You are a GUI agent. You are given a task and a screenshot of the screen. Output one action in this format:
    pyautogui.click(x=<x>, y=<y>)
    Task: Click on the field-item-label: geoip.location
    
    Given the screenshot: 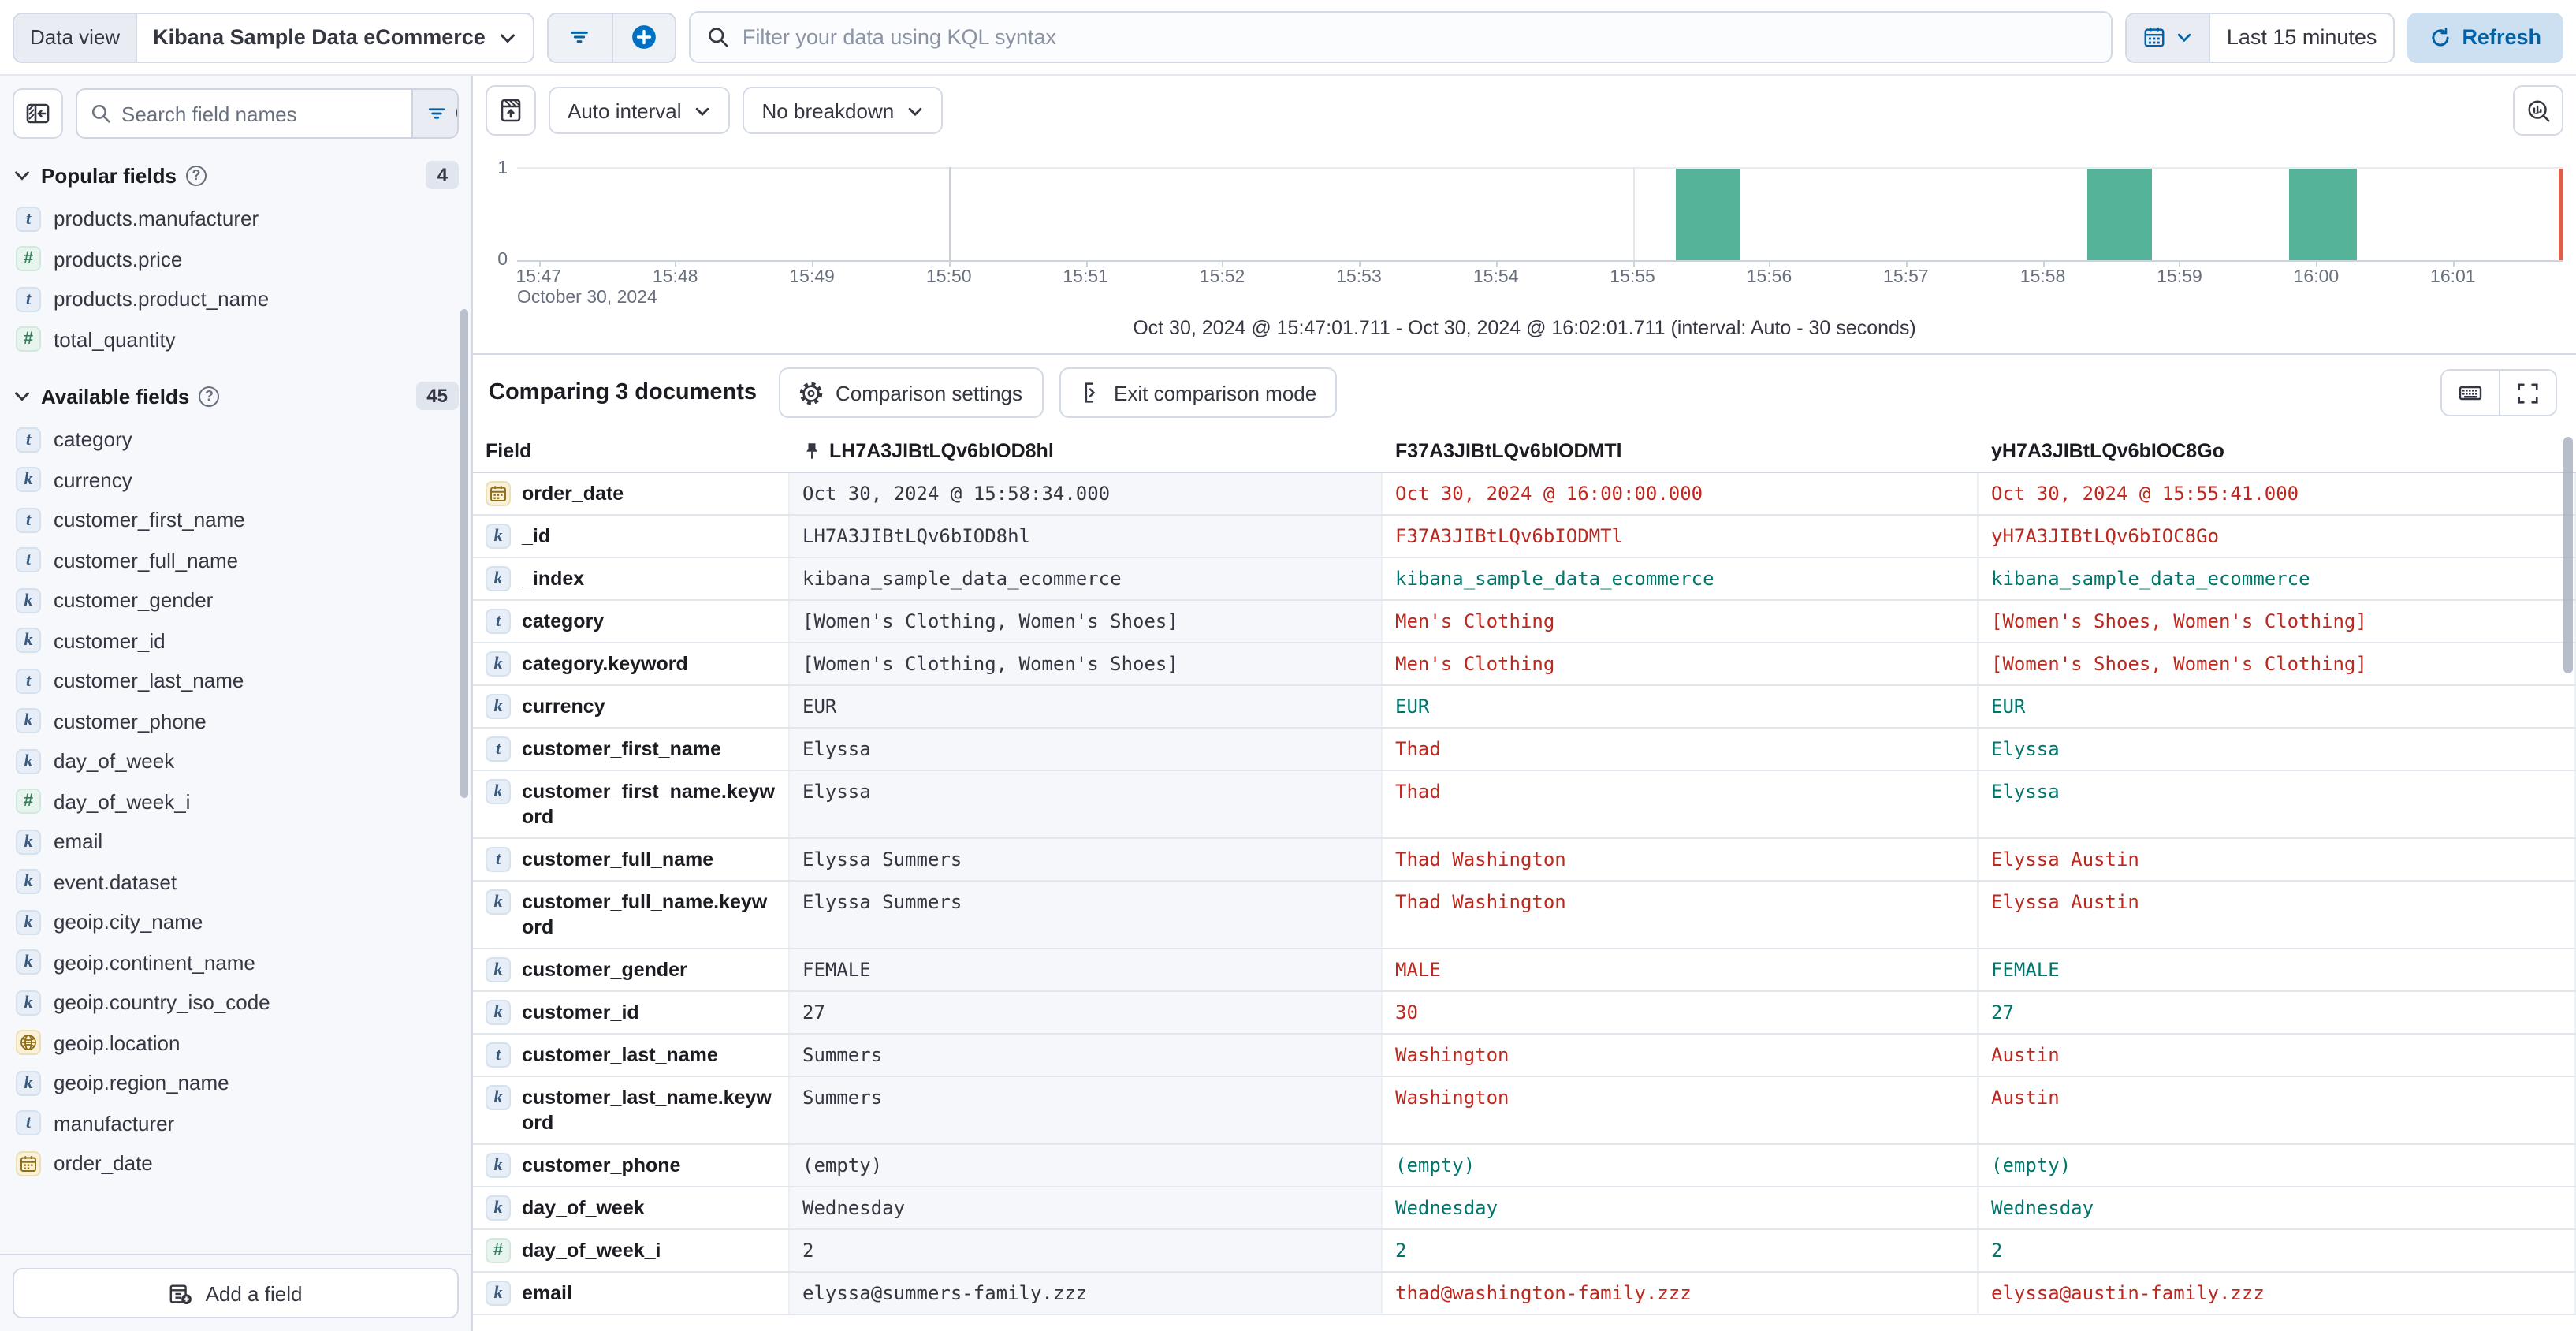 What is the action you would take?
    pyautogui.click(x=117, y=1043)
    